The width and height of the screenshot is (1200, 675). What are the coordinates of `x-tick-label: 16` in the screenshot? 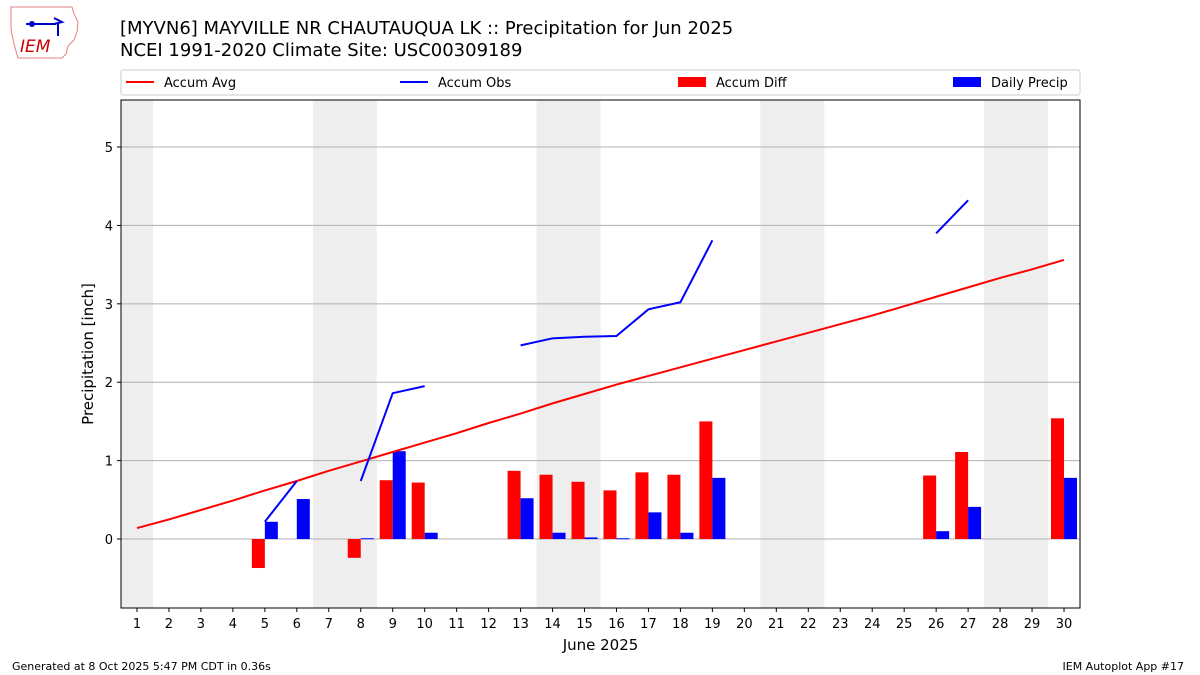 It's located at (616, 624).